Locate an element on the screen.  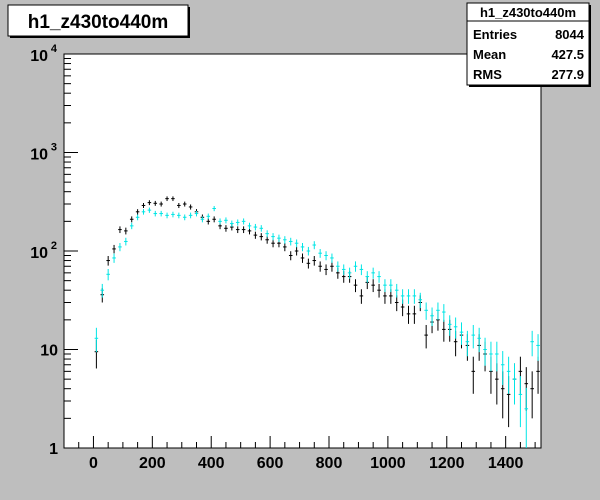
stats-label-entries: Entries is located at coordinates (495, 34).